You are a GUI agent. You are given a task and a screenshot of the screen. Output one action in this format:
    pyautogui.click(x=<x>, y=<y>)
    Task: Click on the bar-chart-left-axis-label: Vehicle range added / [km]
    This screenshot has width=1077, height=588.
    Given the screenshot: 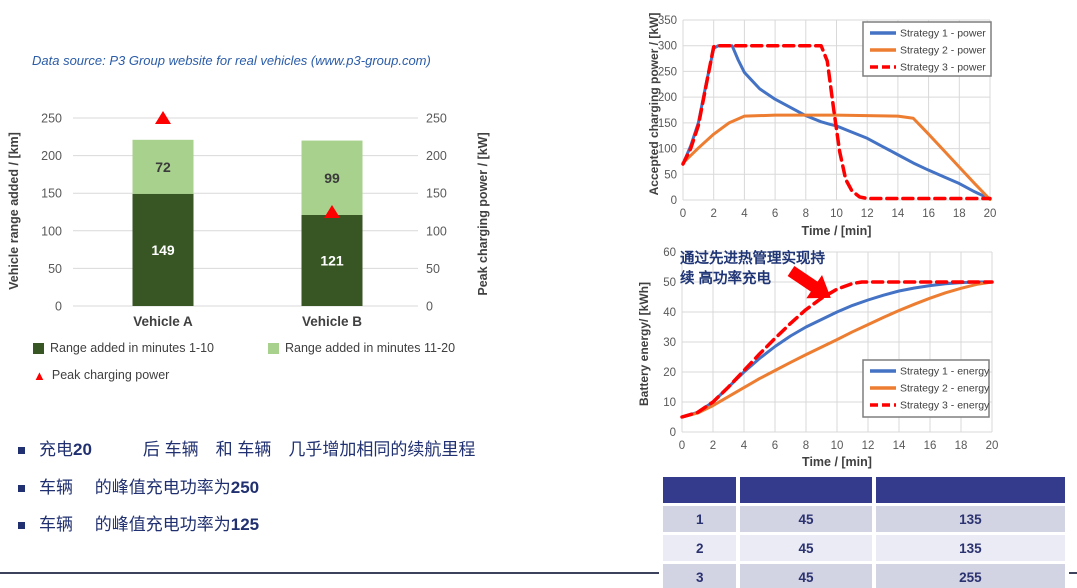 What is the action you would take?
    pyautogui.click(x=14, y=211)
    